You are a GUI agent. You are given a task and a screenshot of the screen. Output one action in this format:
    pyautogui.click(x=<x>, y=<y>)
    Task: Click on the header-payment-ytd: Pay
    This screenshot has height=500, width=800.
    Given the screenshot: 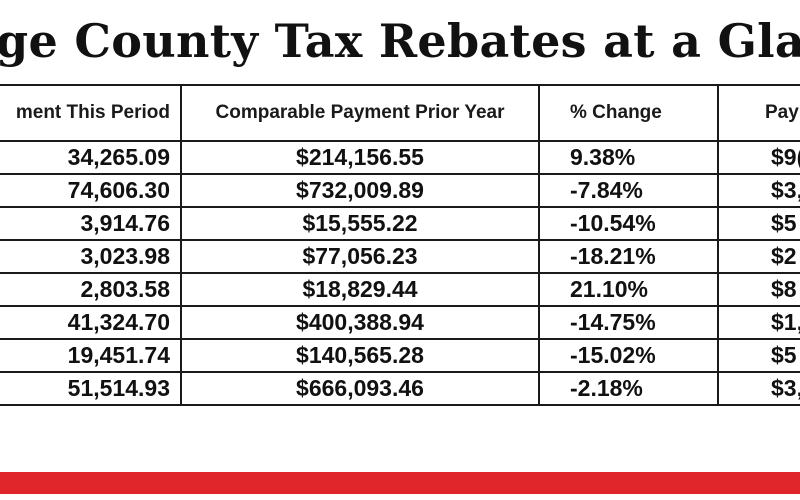 What is the action you would take?
    pyautogui.click(x=758, y=113)
    